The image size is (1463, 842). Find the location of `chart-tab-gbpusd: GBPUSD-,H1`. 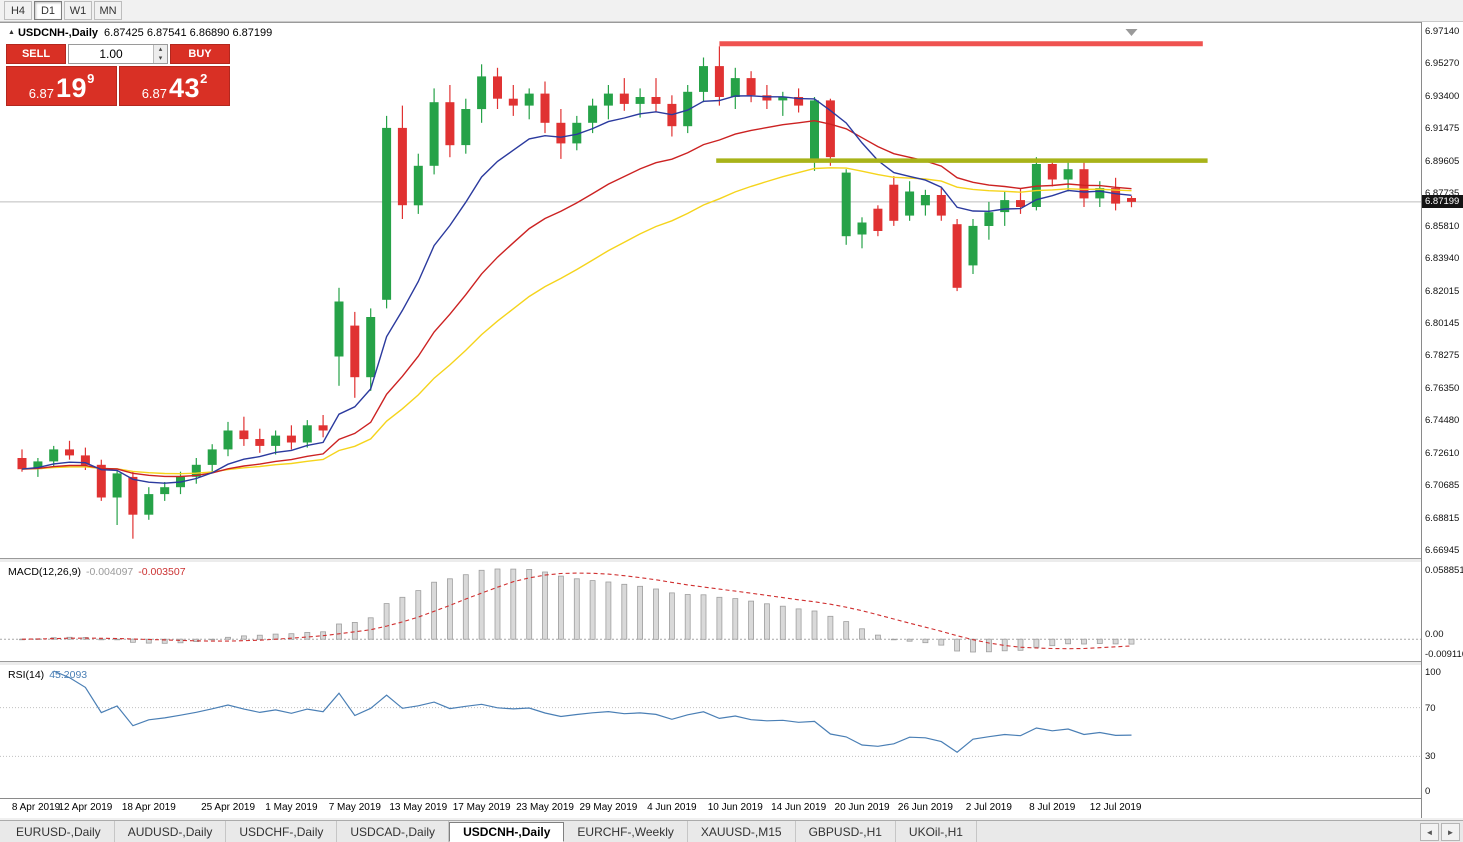

chart-tab-gbpusd: GBPUSD-,H1 is located at coordinates (846, 831).